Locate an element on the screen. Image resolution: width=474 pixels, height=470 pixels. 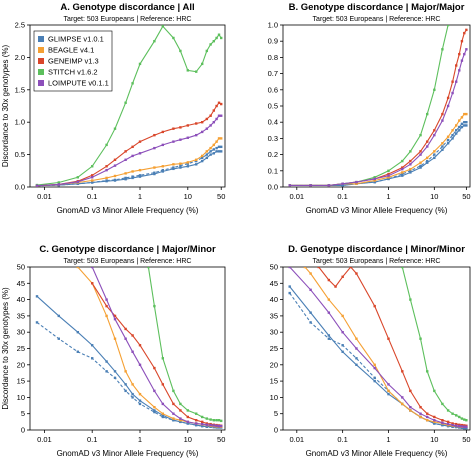
series-group is located at coordinates (129, 348).